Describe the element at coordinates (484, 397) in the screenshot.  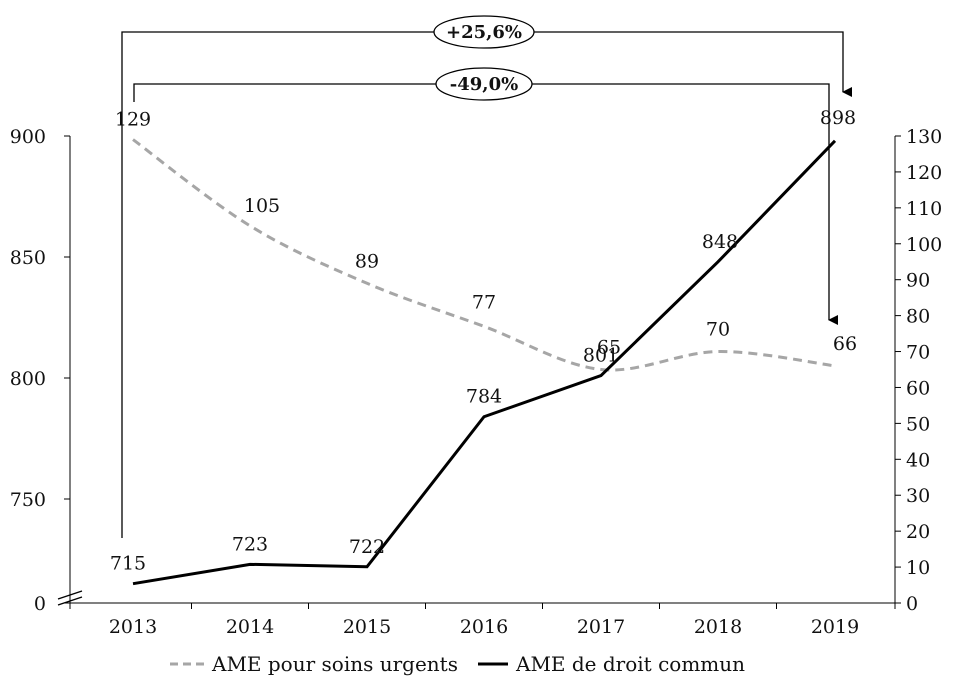
I see `data-label-droit-commun: 784` at that location.